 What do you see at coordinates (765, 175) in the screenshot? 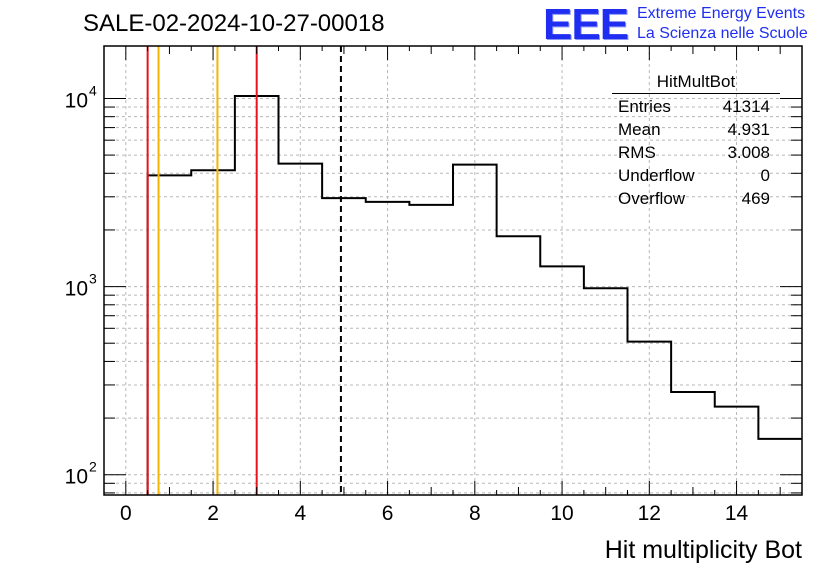
I see `stats-value: 0` at bounding box center [765, 175].